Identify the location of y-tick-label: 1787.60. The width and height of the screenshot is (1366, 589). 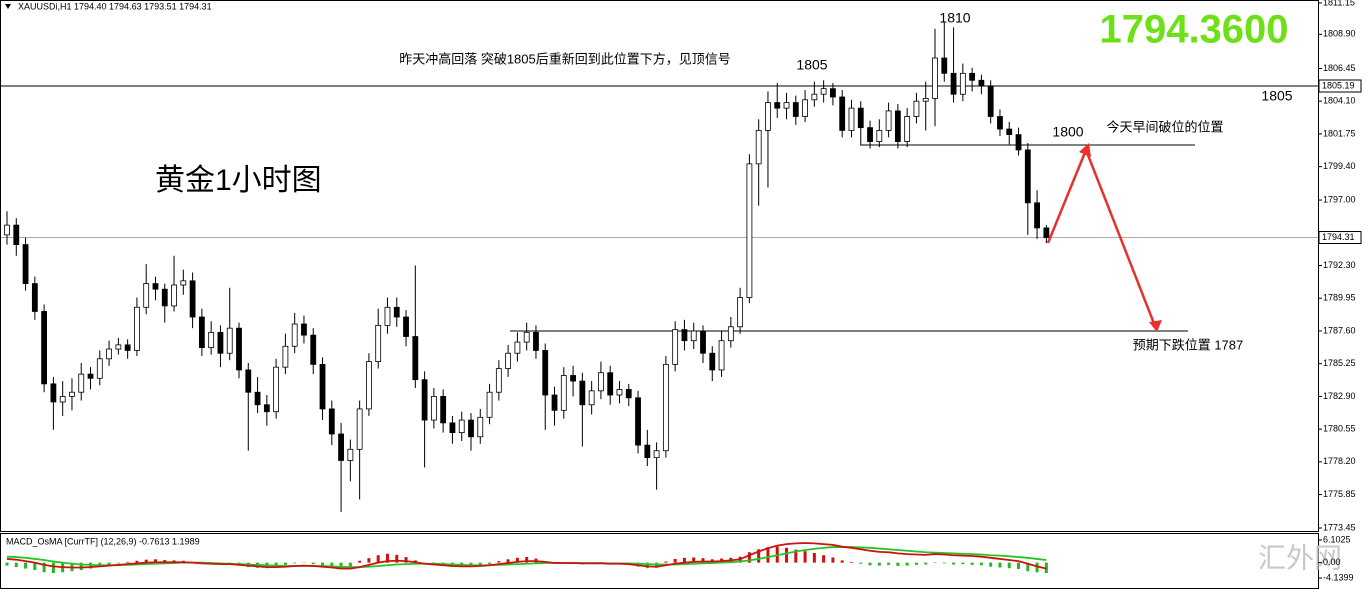
(1339, 330).